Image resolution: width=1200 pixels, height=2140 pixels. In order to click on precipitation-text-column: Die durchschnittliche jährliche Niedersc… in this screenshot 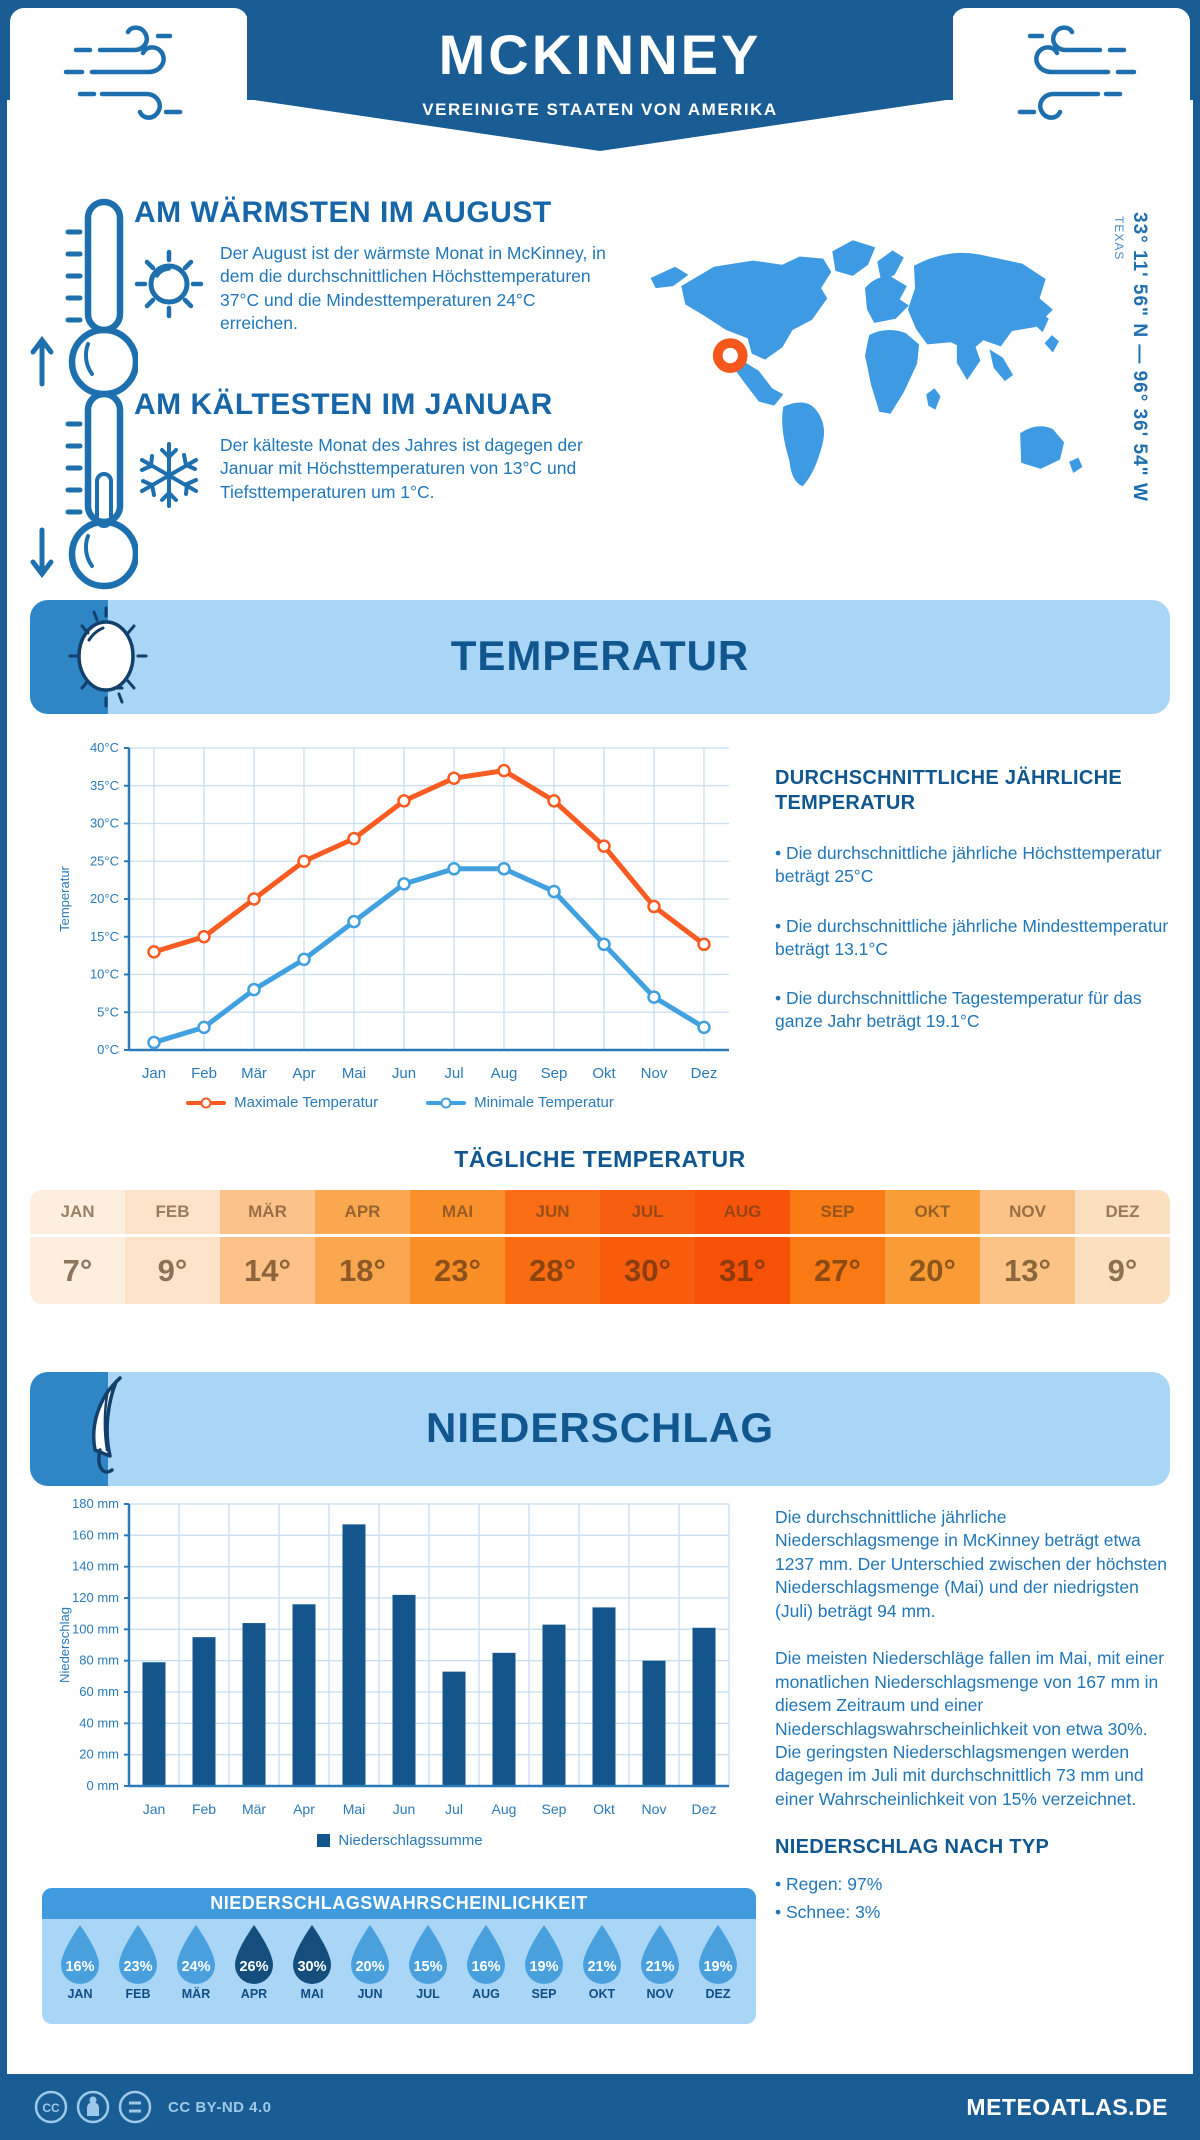, I will do `click(974, 1716)`.